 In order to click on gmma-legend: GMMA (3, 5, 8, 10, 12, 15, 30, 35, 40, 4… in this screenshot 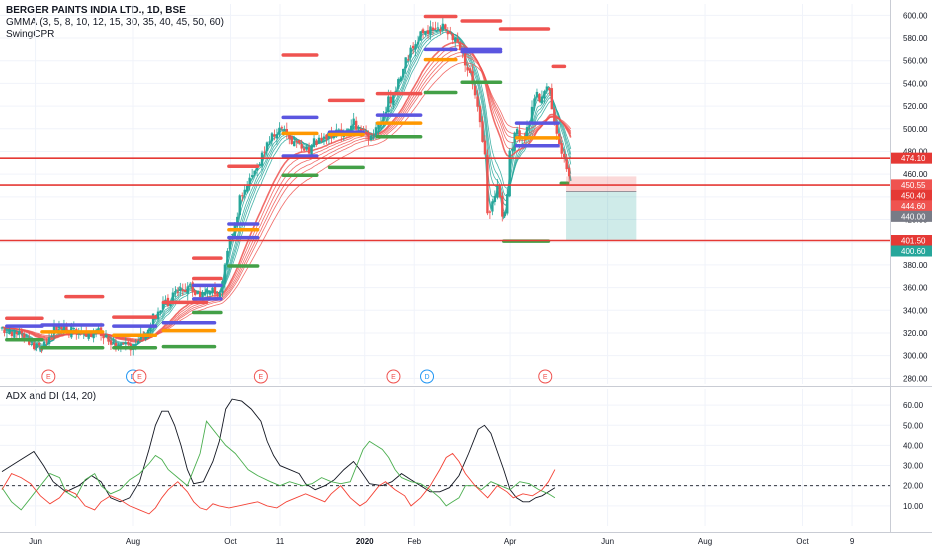, I will do `click(115, 22)`.